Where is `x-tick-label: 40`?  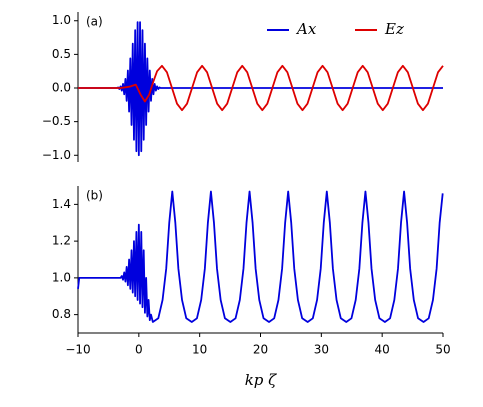 x-tick-label: 40 is located at coordinates (382, 350).